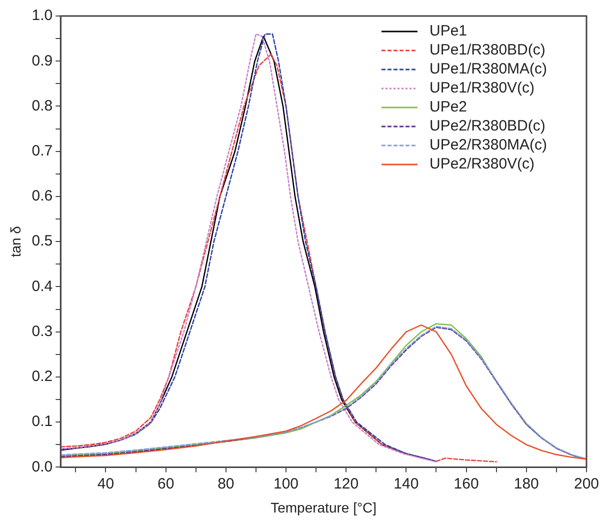 The width and height of the screenshot is (602, 523). I want to click on y-tick-label: 1.0, so click(42, 15).